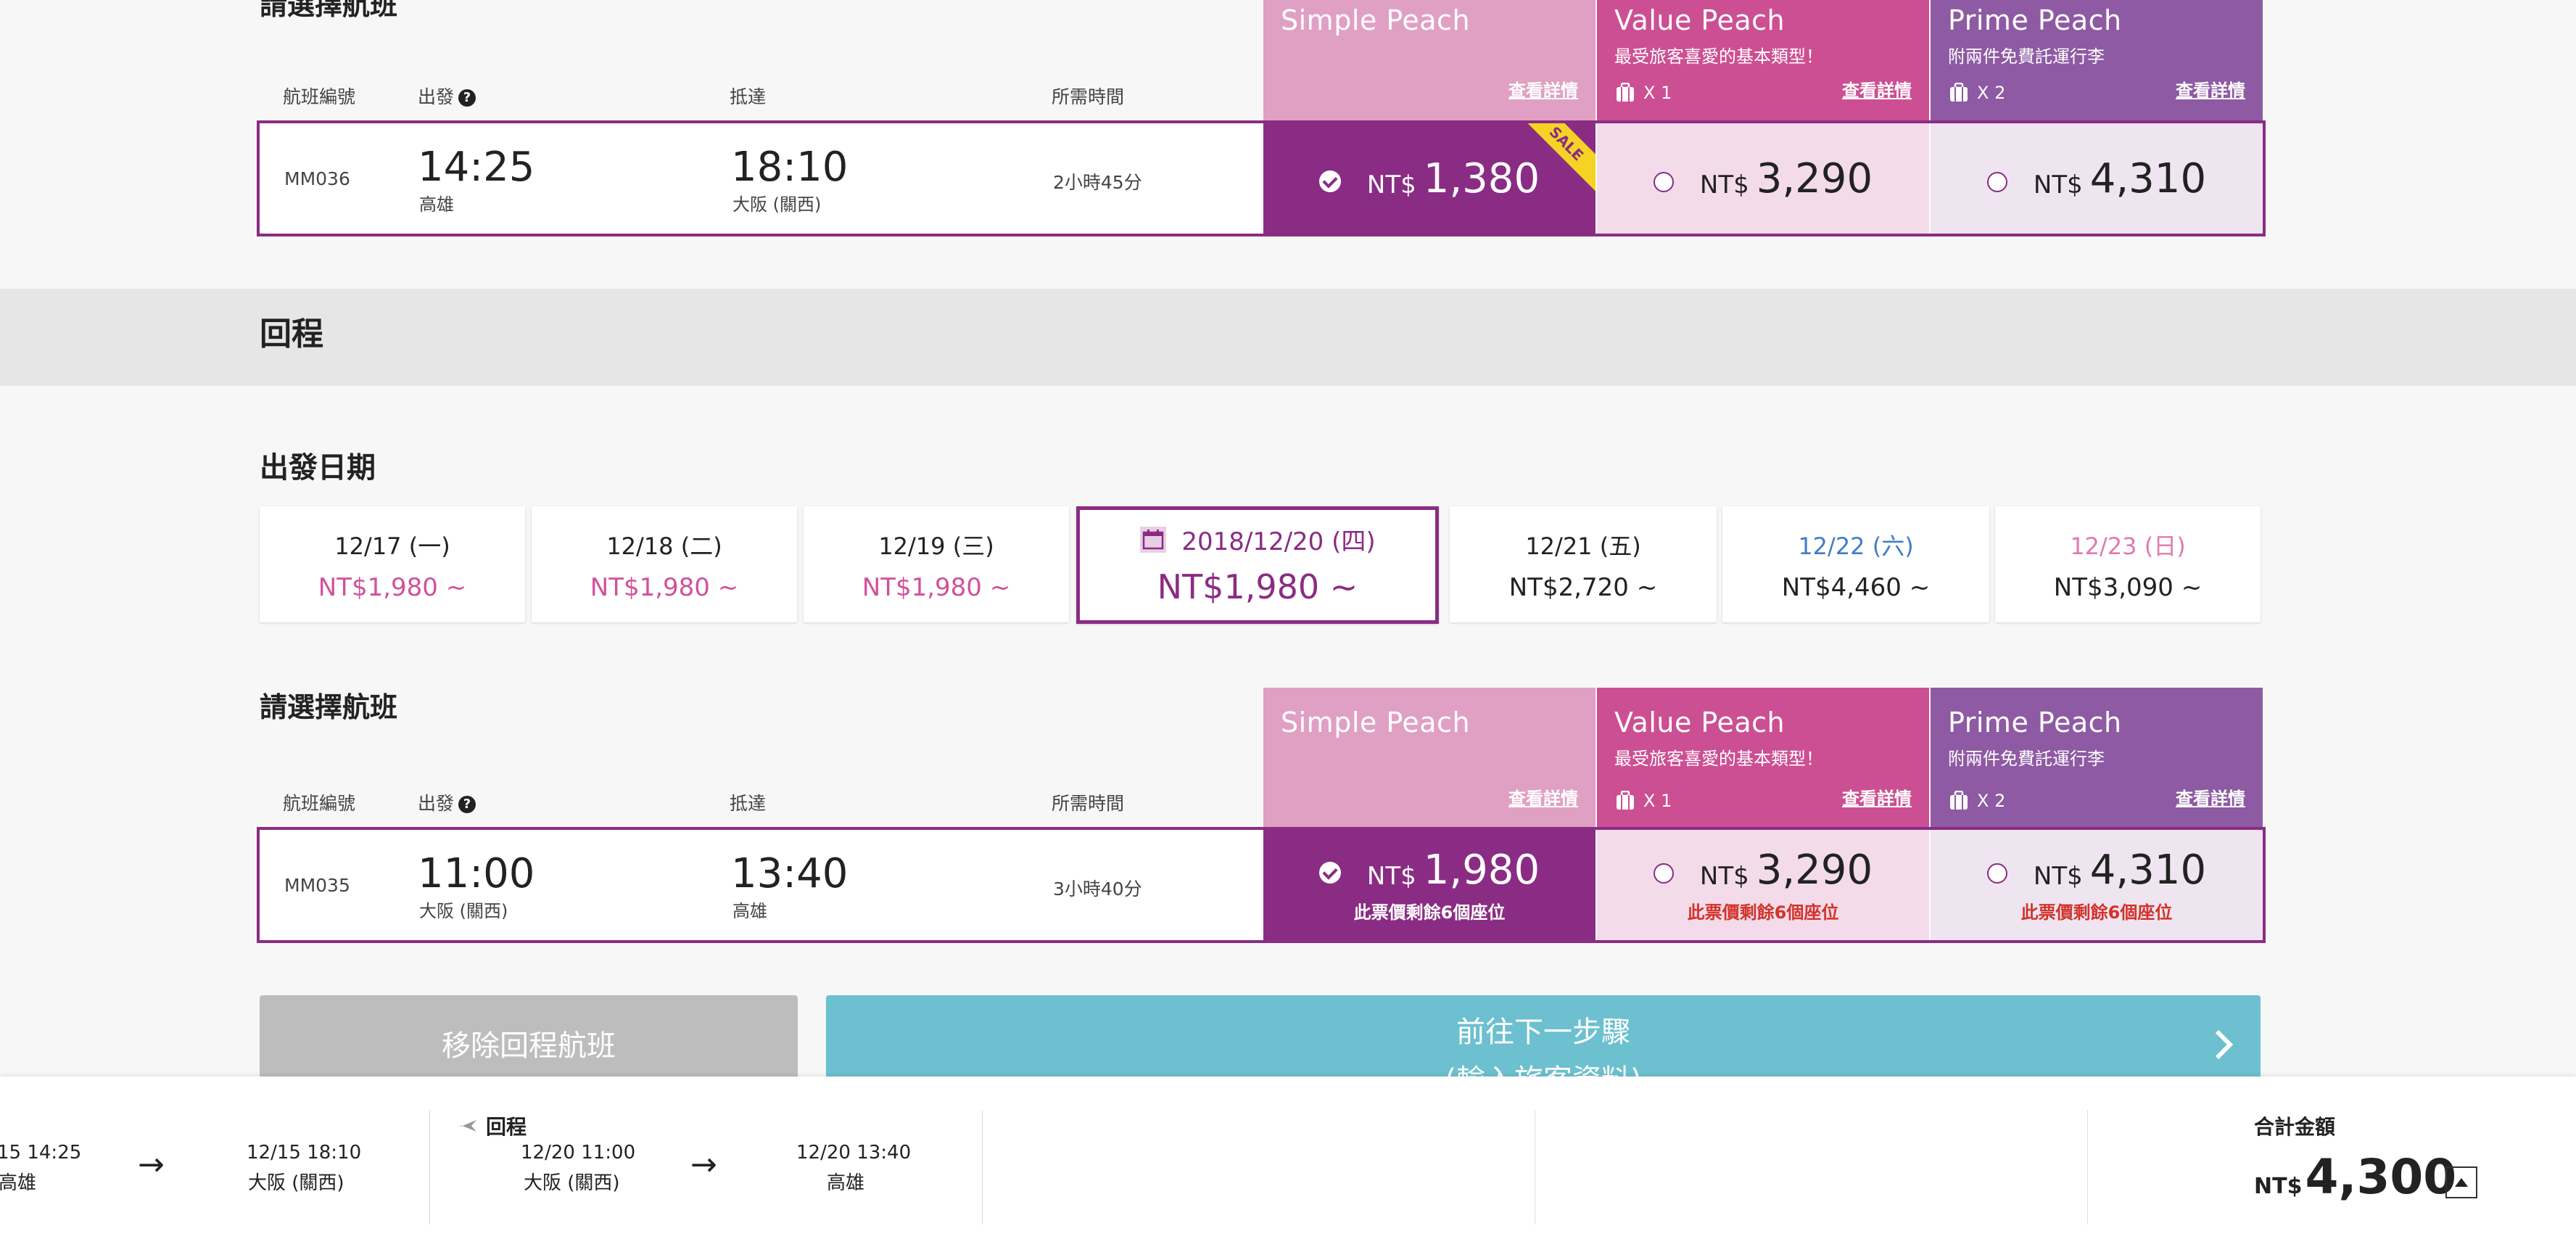 This screenshot has height=1239, width=2576. Describe the element at coordinates (578, 1153) in the screenshot. I see `summary-return-dep-datetime: 12/20 11:00` at that location.